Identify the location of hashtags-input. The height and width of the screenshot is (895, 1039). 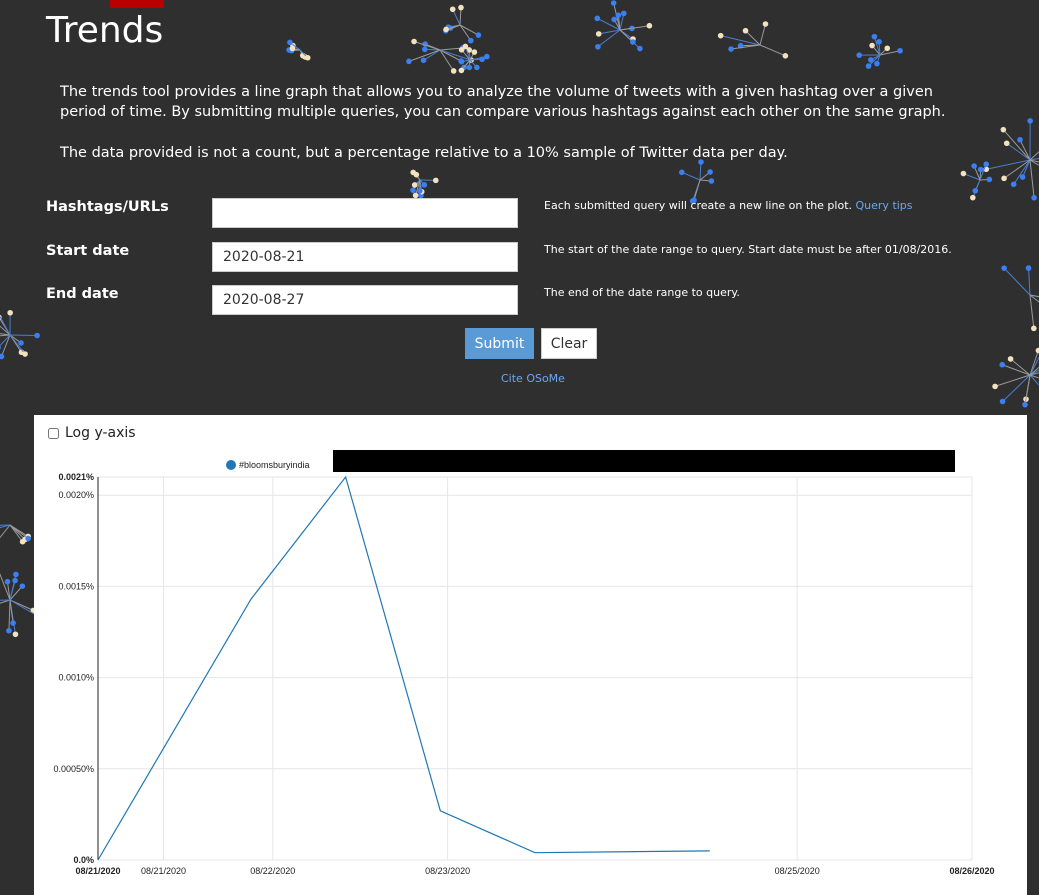
(365, 213).